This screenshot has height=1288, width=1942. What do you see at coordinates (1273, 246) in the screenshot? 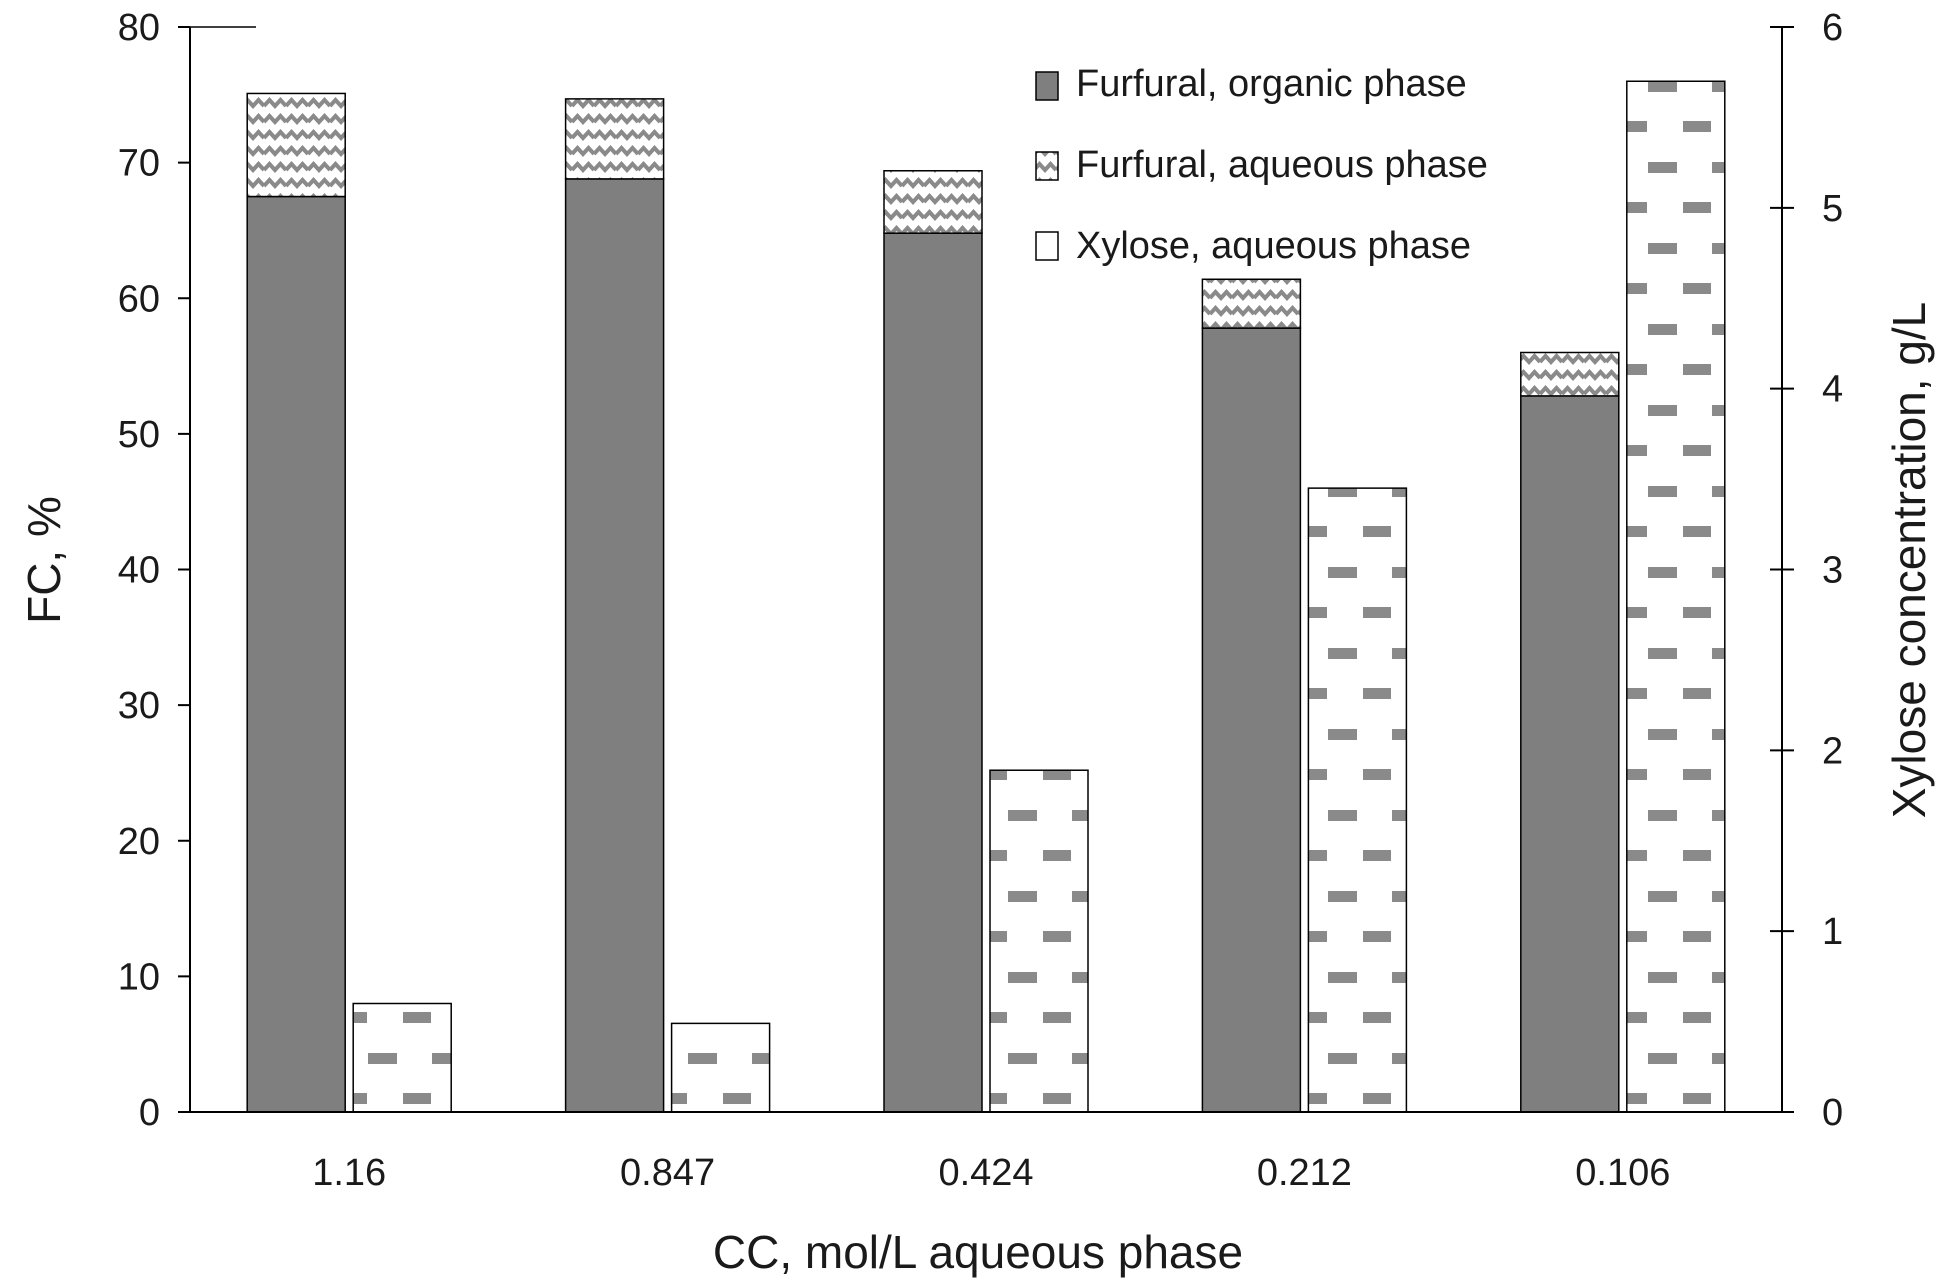
I see `legend-label-xylose-aqueous: Xylose, aqueous phase` at bounding box center [1273, 246].